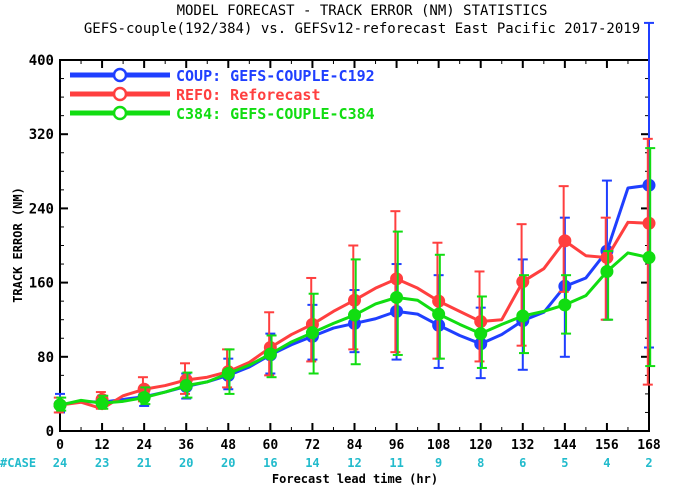 Image resolution: width=700 pixels, height=492 pixels. What do you see at coordinates (649, 445) in the screenshot?
I see `x-tick-label: 168` at bounding box center [649, 445].